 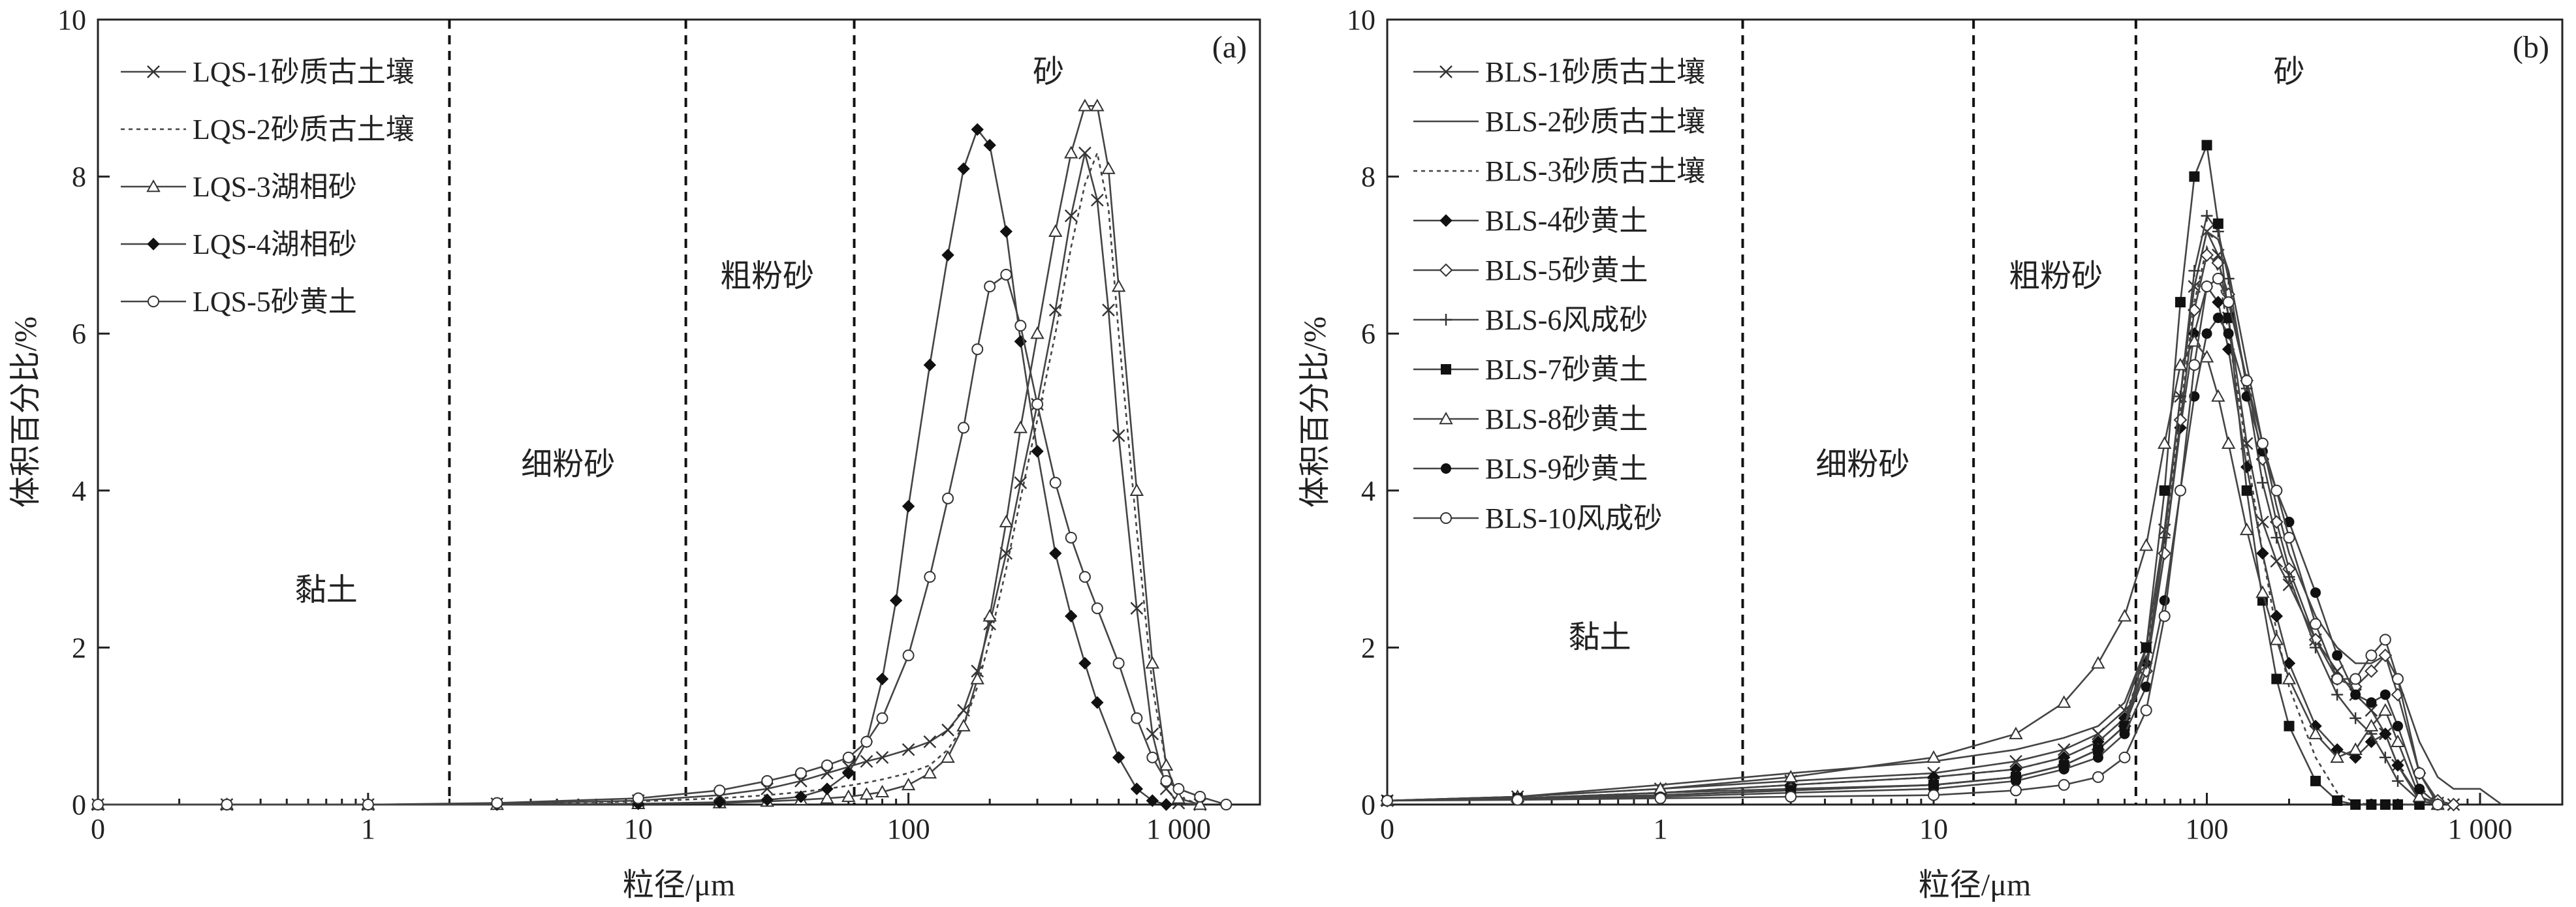 What do you see at coordinates (1975, 885) in the screenshot?
I see `x-axis-title: 粒径/μm` at bounding box center [1975, 885].